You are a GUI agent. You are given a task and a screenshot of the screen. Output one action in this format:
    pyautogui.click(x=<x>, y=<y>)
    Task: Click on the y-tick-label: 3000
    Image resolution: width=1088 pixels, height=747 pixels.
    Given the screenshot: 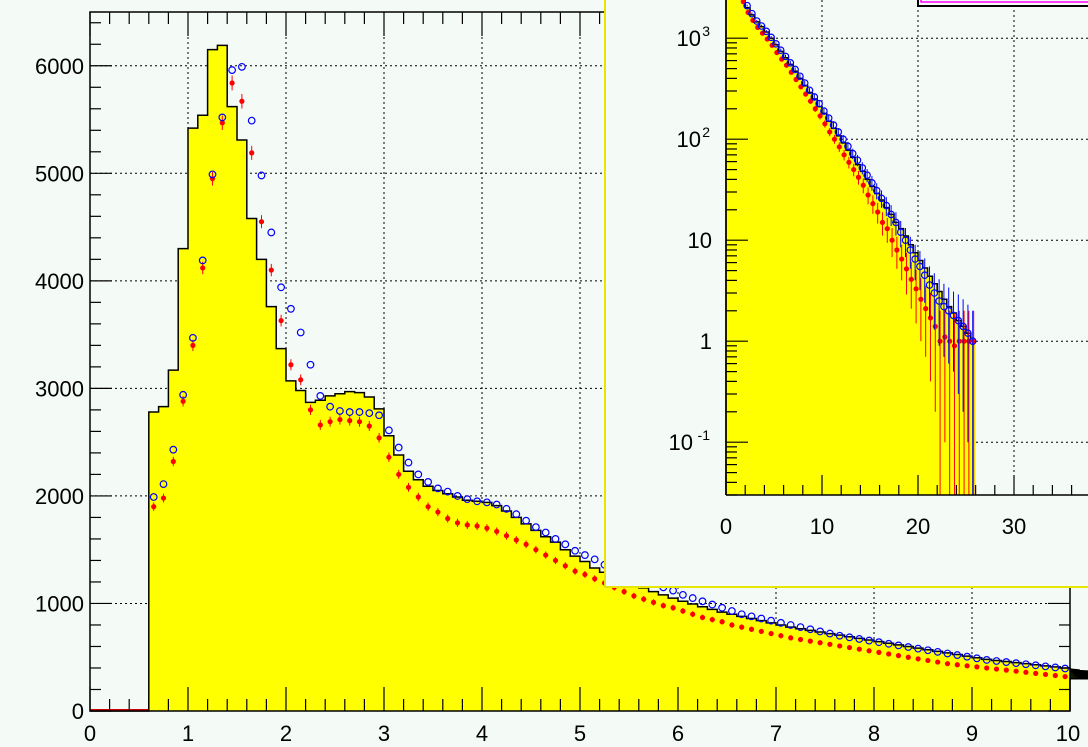 What is the action you would take?
    pyautogui.click(x=59, y=388)
    